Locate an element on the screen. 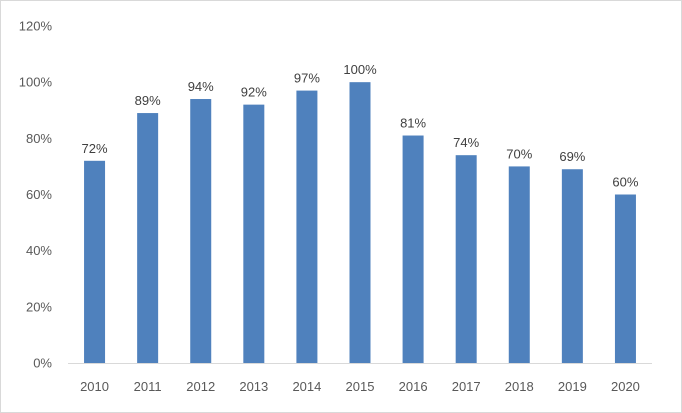 This screenshot has height=413, width=682. y-tick-label: 20% is located at coordinates (39, 306).